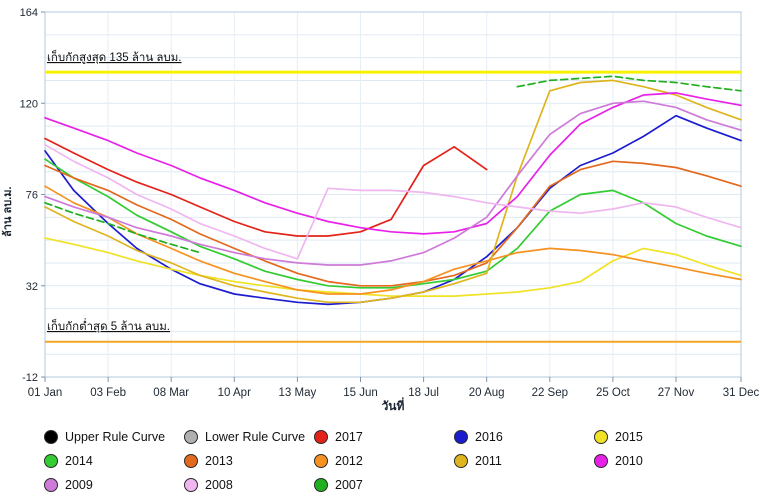  What do you see at coordinates (550, 393) in the screenshot?
I see `x-tick-label: 22 Sep` at bounding box center [550, 393].